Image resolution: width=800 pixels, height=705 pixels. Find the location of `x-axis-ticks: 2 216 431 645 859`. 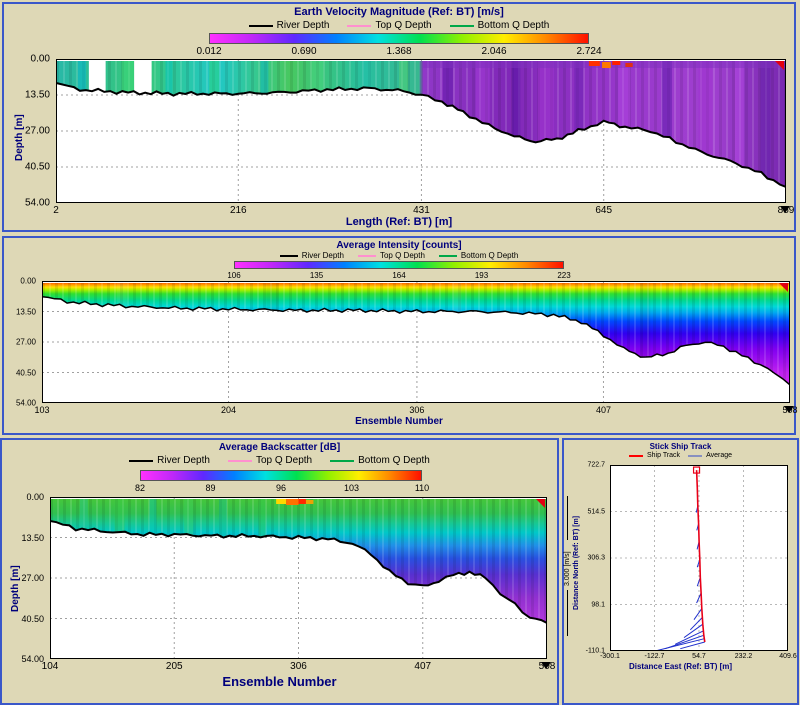

x-axis-ticks: 2 216 431 645 859 is located at coordinates (423, 211).